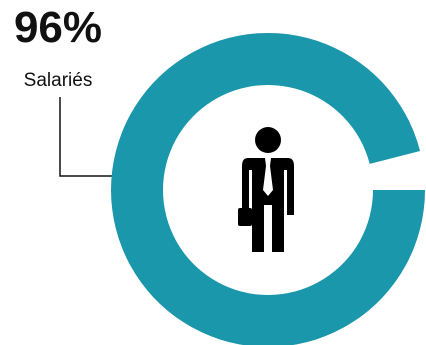 This screenshot has width=426, height=345. Describe the element at coordinates (58, 27) in the screenshot. I see `value-label: 96%` at that location.